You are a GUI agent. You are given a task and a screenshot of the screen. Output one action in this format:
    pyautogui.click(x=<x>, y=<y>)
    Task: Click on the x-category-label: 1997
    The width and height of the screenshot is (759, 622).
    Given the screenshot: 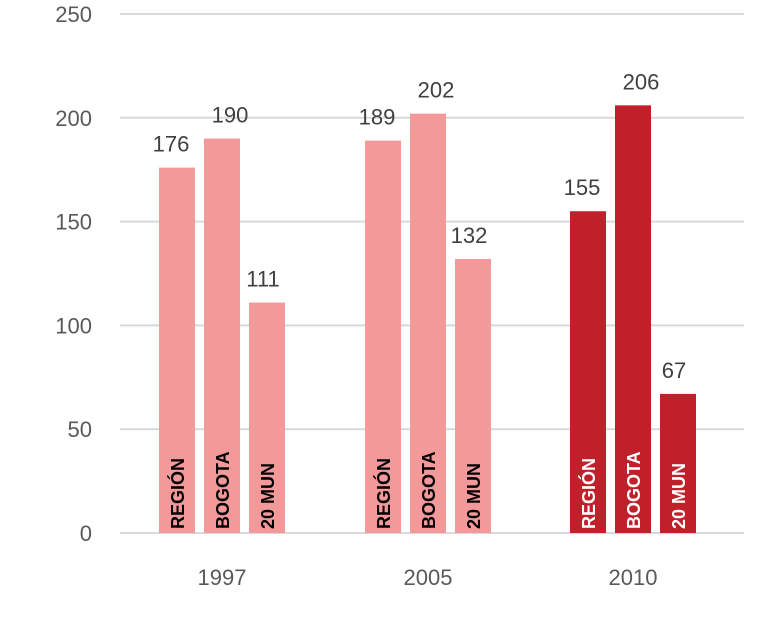 What is the action you would take?
    pyautogui.click(x=222, y=577)
    